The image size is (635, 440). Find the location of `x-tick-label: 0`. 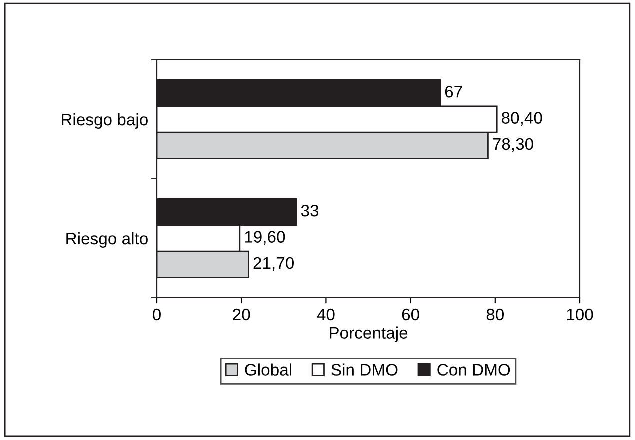

x-tick-label: 0 is located at coordinates (157, 314).